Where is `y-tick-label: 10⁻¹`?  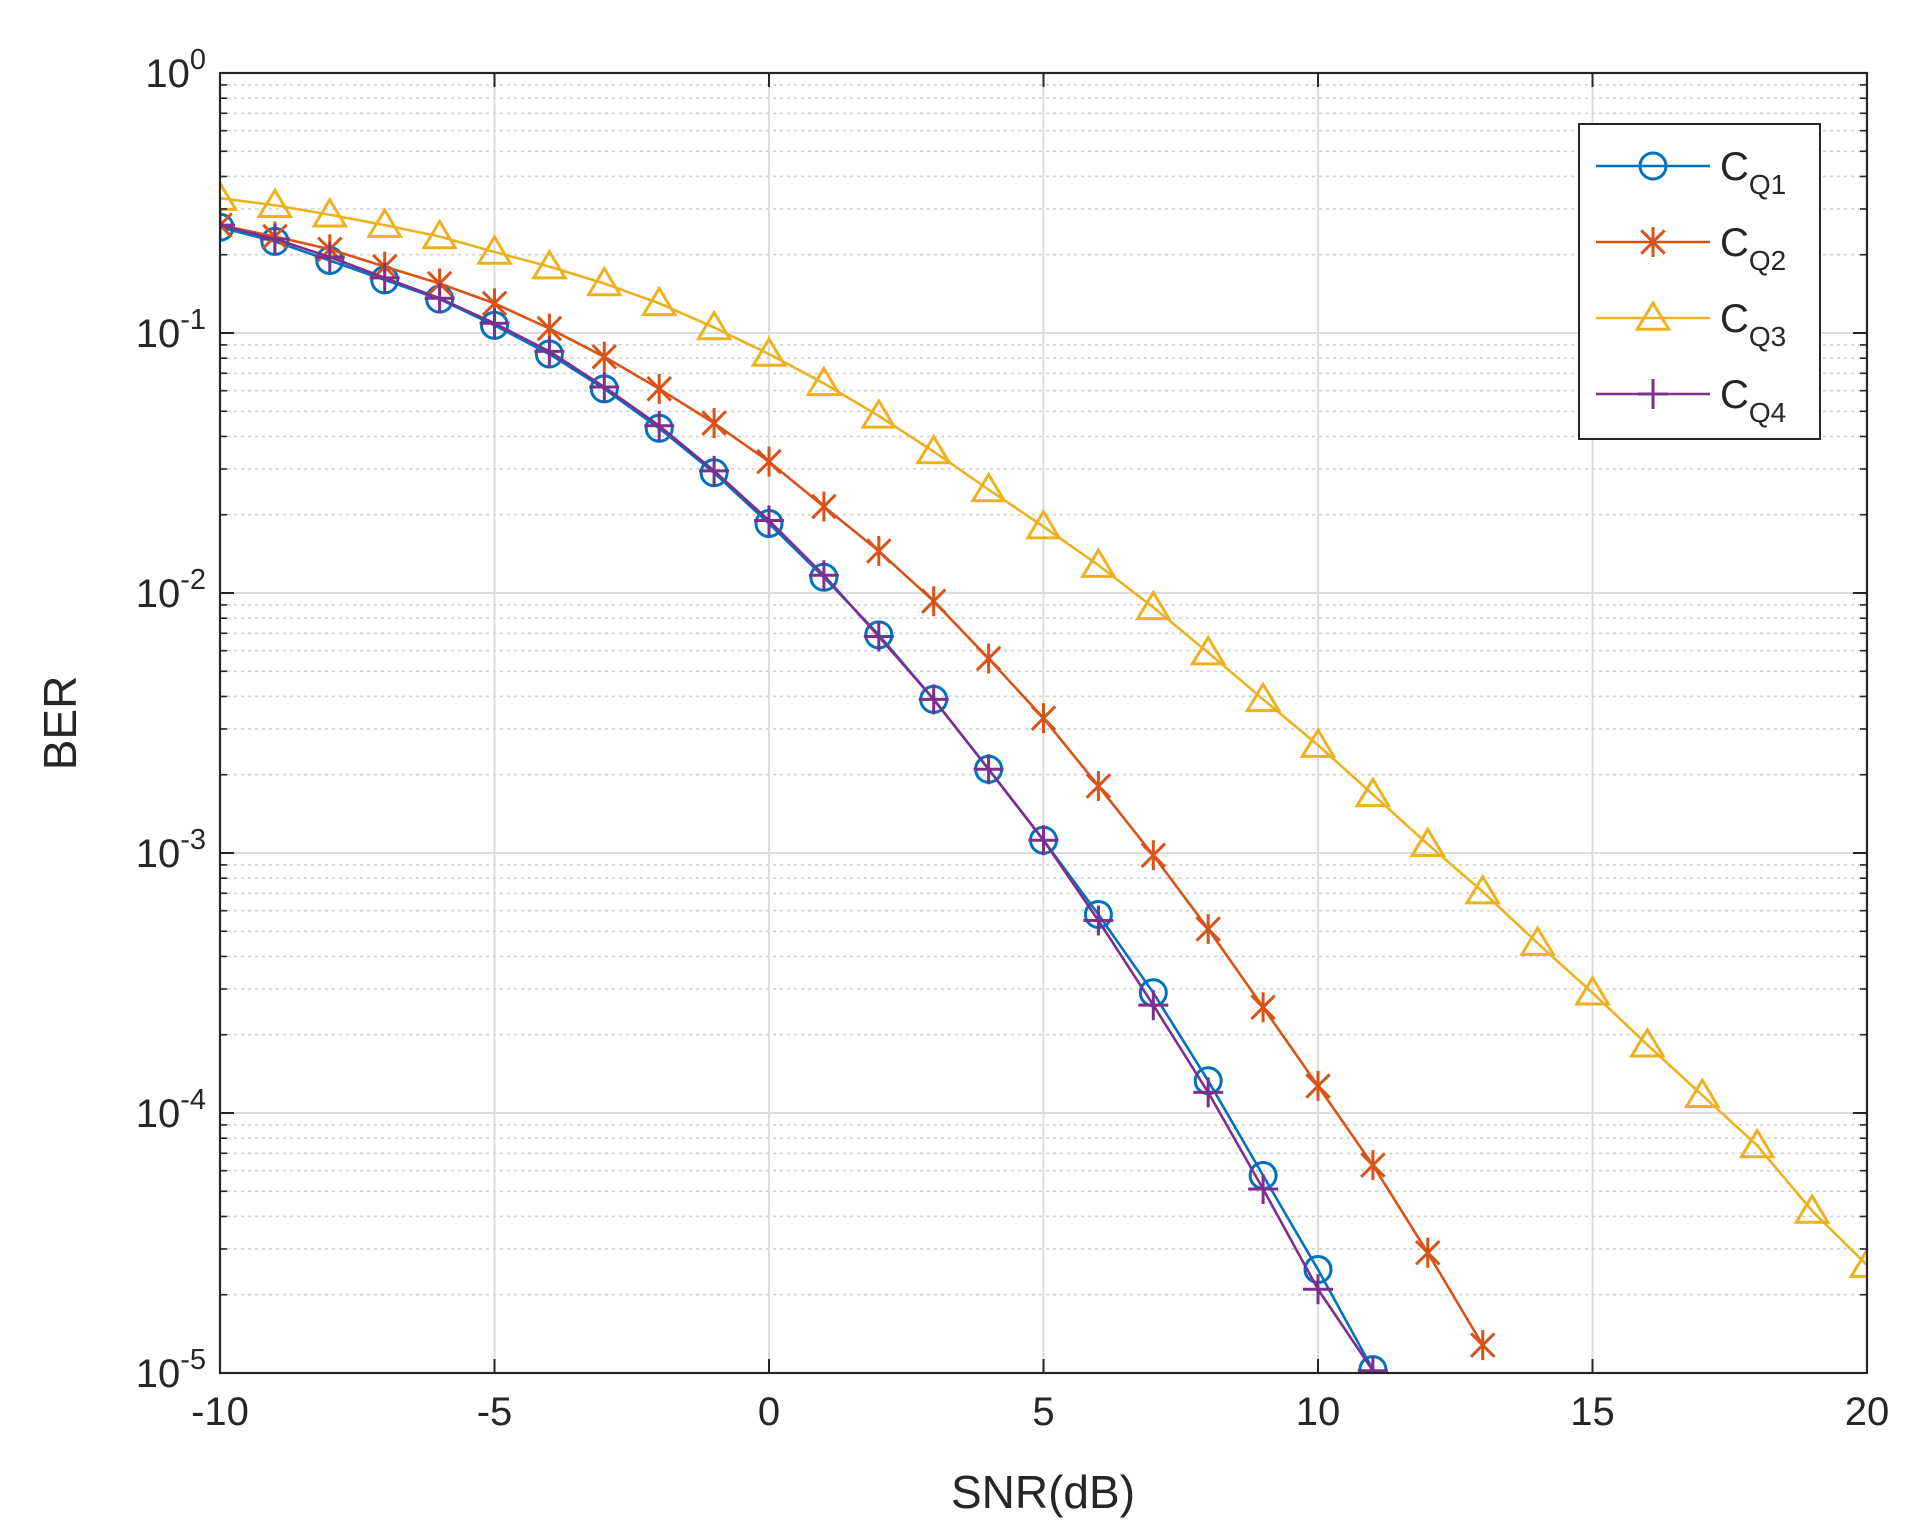 y-tick-label: 10⁻¹ is located at coordinates (171, 330).